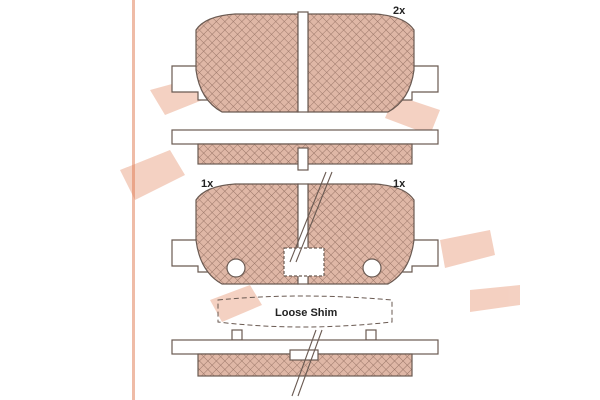  I want to click on bottom-pad-clip-left, so click(236, 268).